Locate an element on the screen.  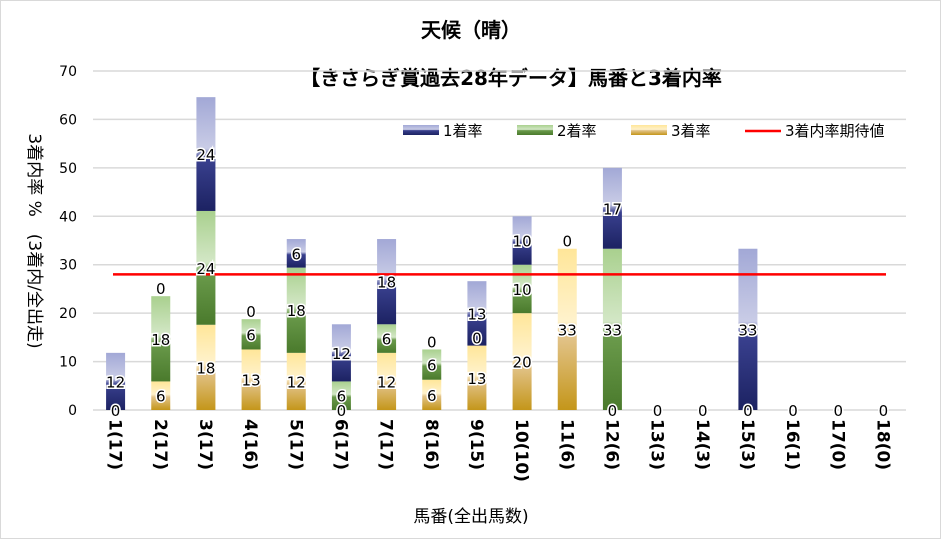
legend: 1着率 2着率 3着率 3着内率期待値 is located at coordinates (644, 131).